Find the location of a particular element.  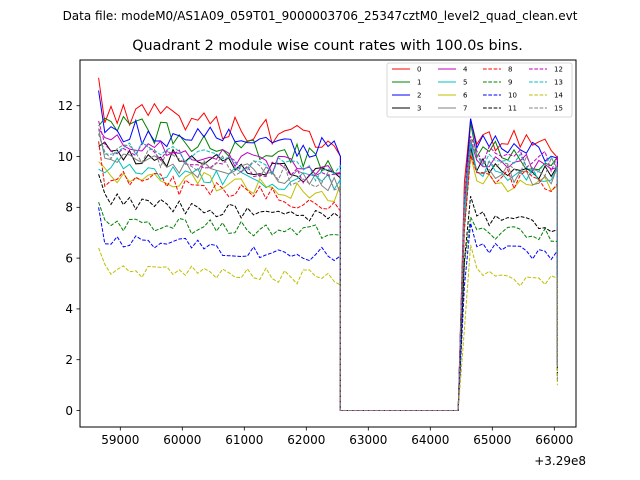

x-tick-label: 66000 is located at coordinates (554, 440).